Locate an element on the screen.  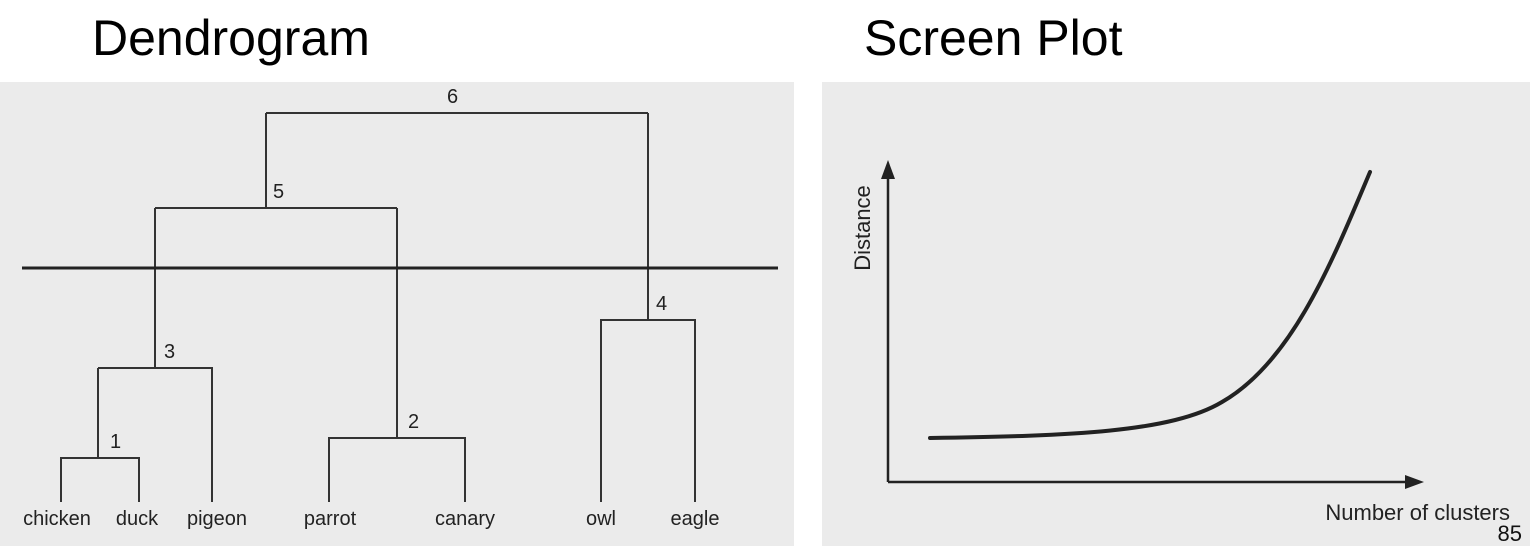
leaf-label-owl: owl is located at coordinates (601, 519).